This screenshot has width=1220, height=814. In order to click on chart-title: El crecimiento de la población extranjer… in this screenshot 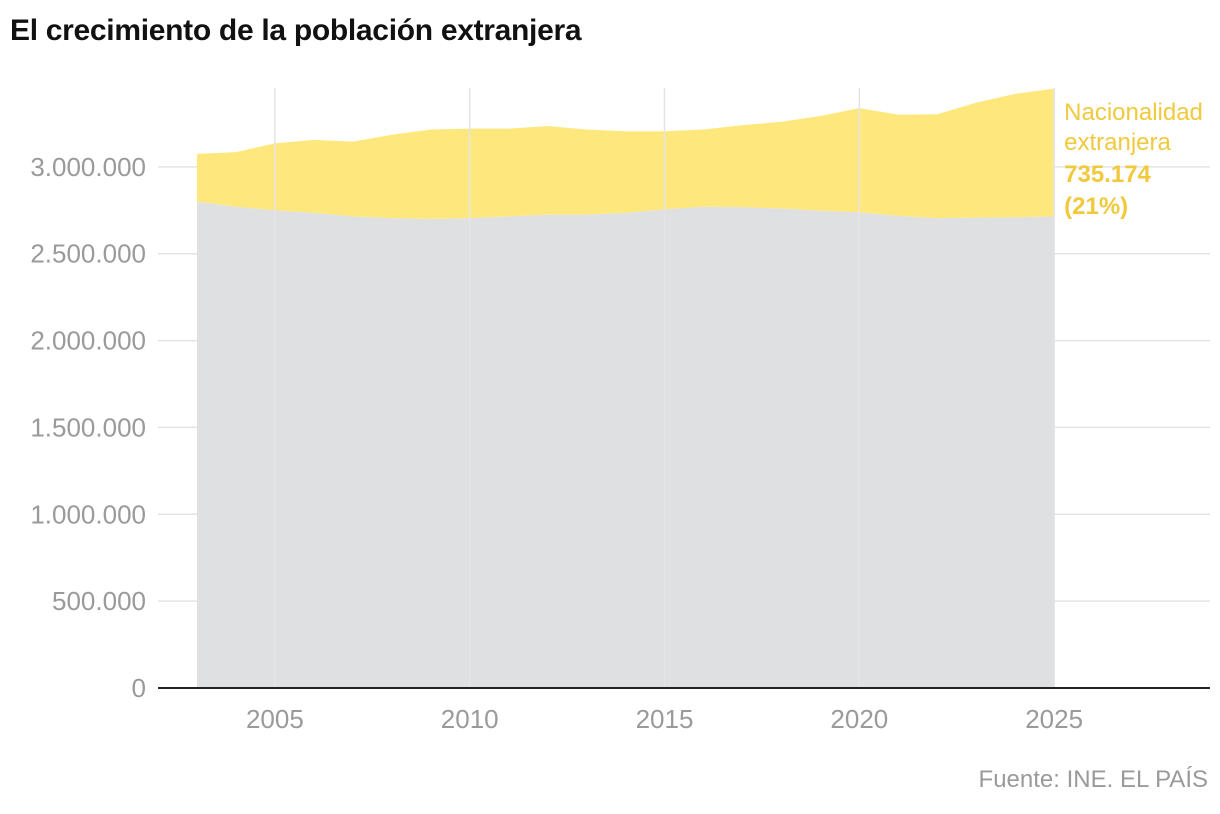, I will do `click(296, 30)`.